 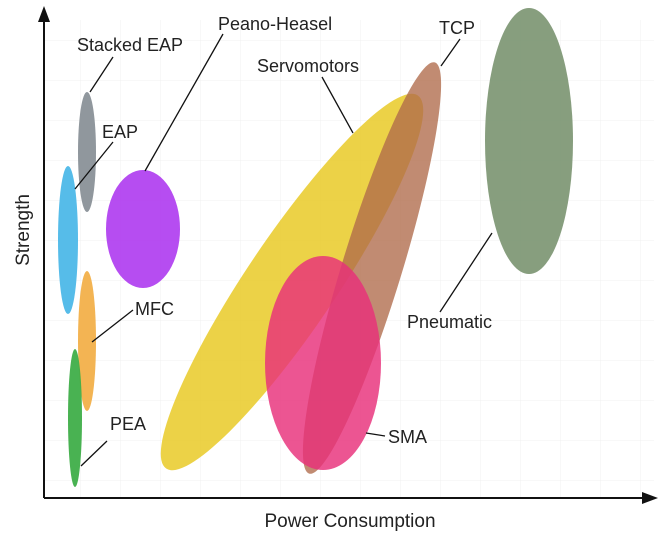 I want to click on region-stacked-eap, so click(x=87, y=152).